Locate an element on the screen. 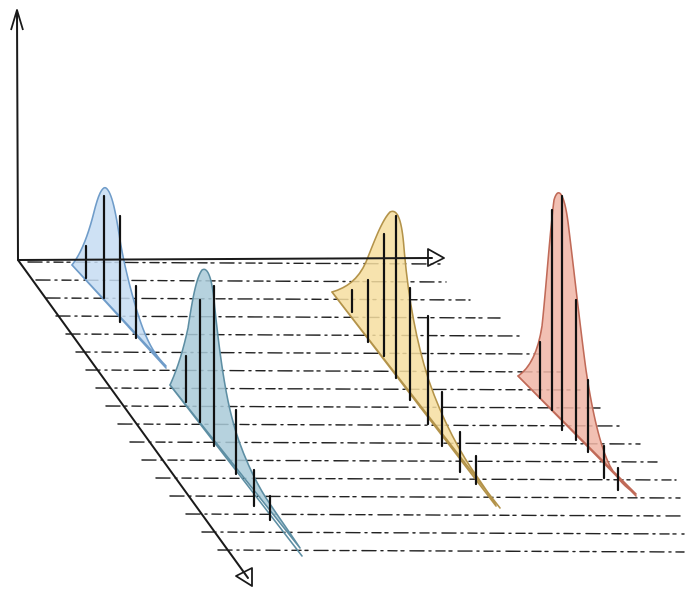 The image size is (686, 589). peak-teal-shape is located at coordinates (235, 408).